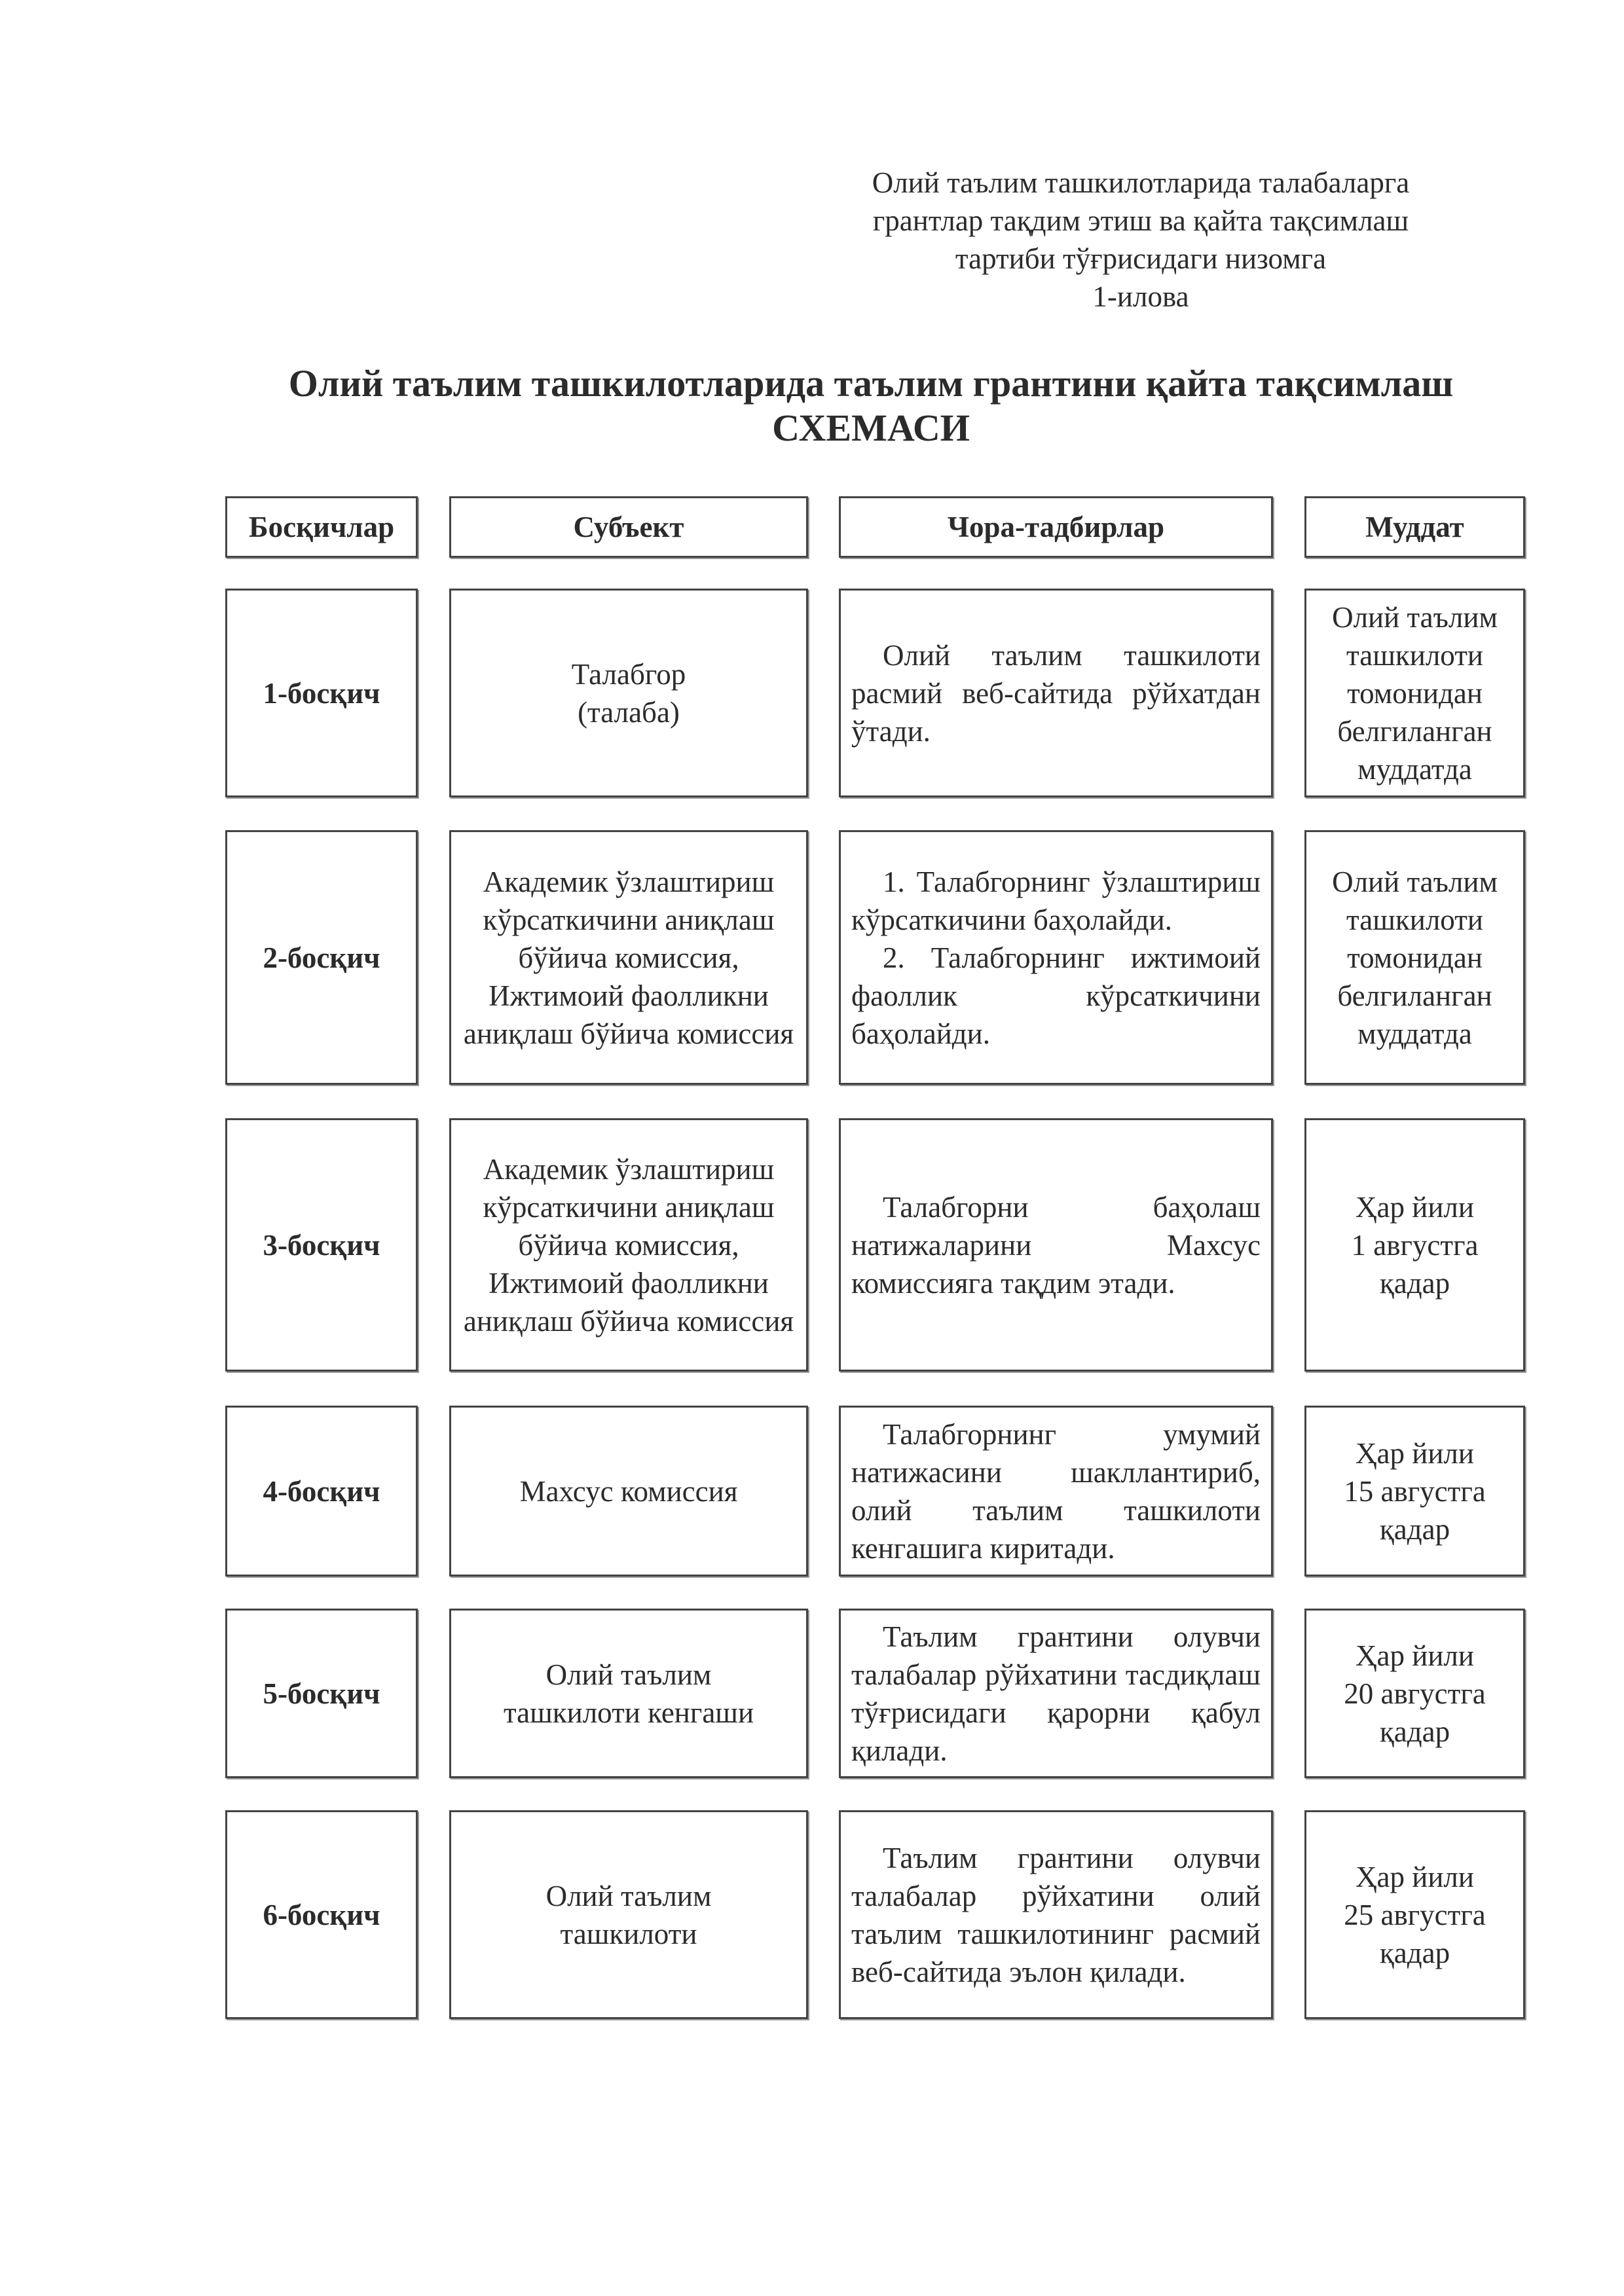 The image size is (1624, 2296). I want to click on stage-cell: 6-босқич, so click(321, 1914).